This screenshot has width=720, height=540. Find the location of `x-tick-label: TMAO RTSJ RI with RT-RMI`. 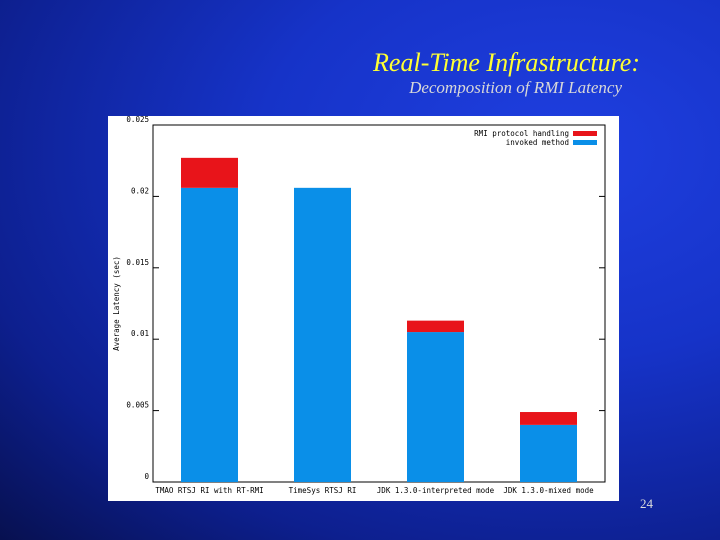

x-tick-label: TMAO RTSJ RI with RT-RMI is located at coordinates (209, 490).